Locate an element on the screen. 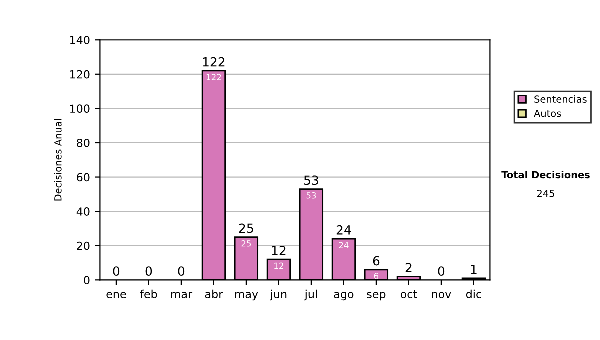  x-tick-label: may is located at coordinates (246, 296).